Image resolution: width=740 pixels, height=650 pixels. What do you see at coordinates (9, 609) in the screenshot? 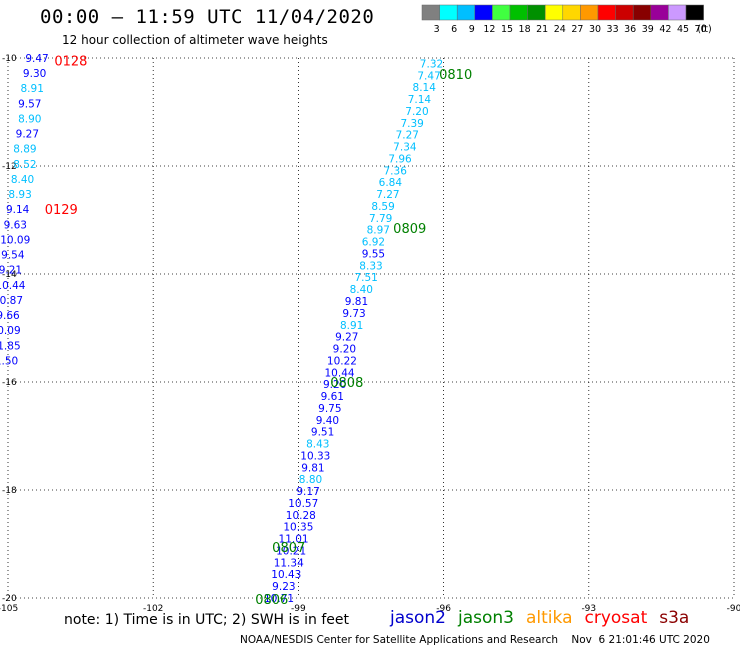
I see `lon-tick-label: -105` at bounding box center [9, 609].